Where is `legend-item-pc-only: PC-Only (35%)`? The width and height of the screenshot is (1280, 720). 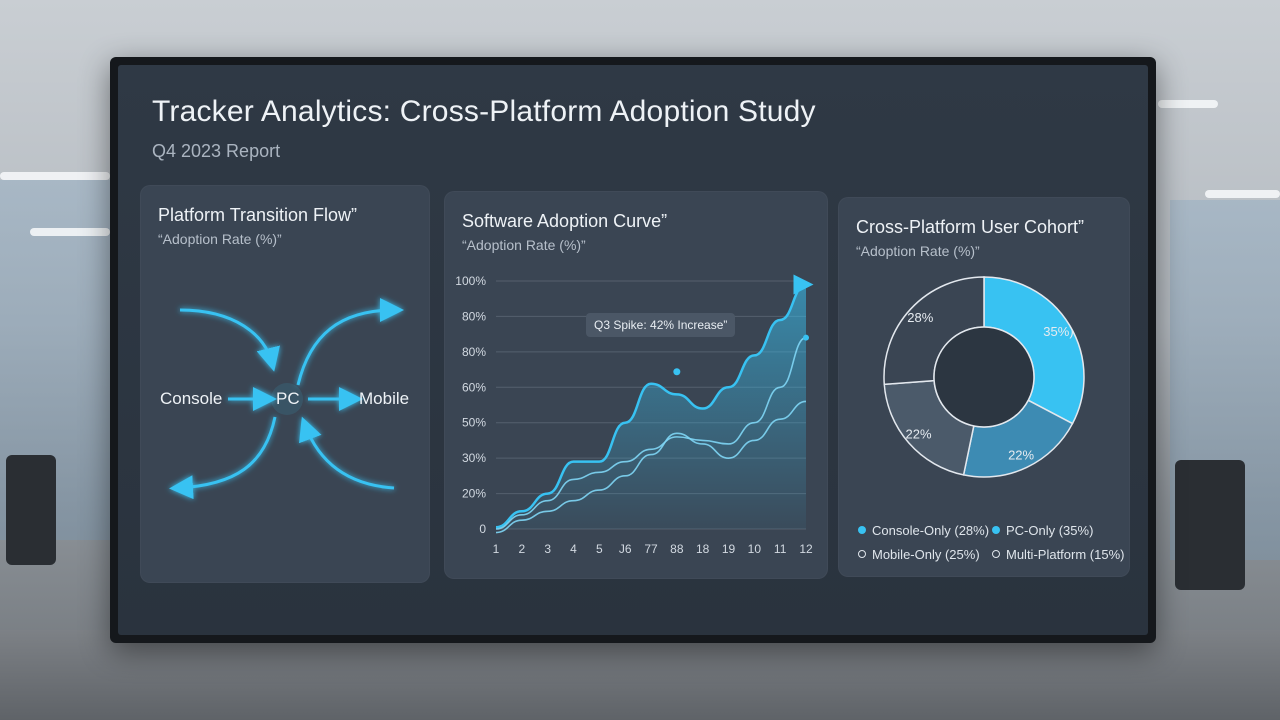
legend-item-pc-only: PC-Only (35%) is located at coordinates (1042, 530).